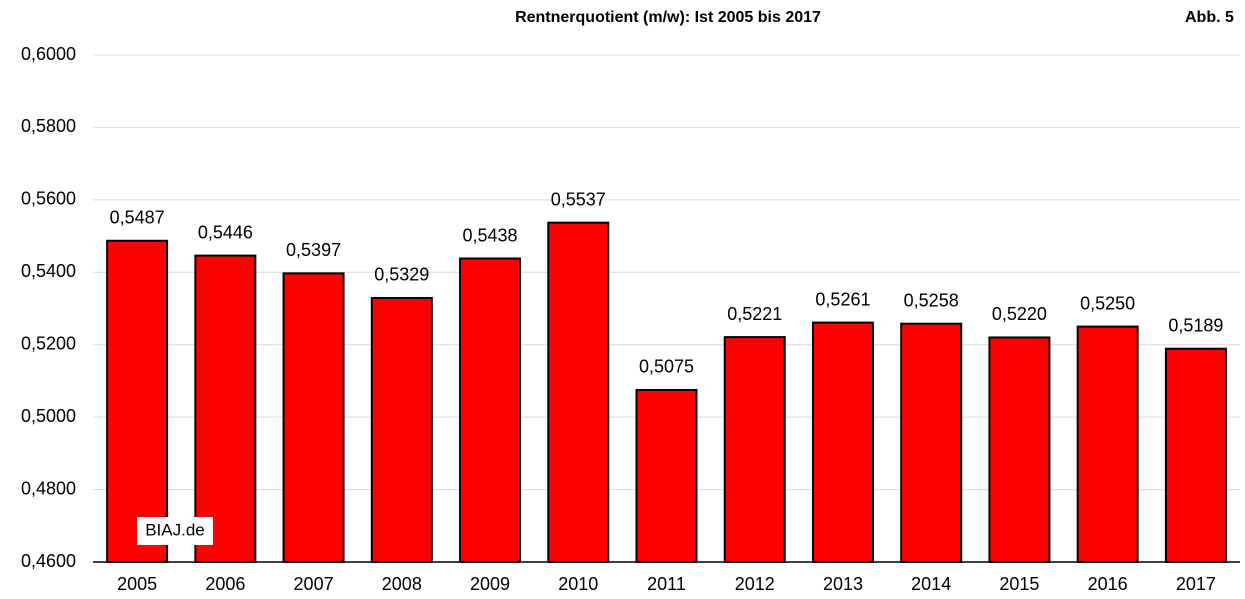 This screenshot has width=1245, height=599. I want to click on y-tick-label: 0,5000, so click(48, 416).